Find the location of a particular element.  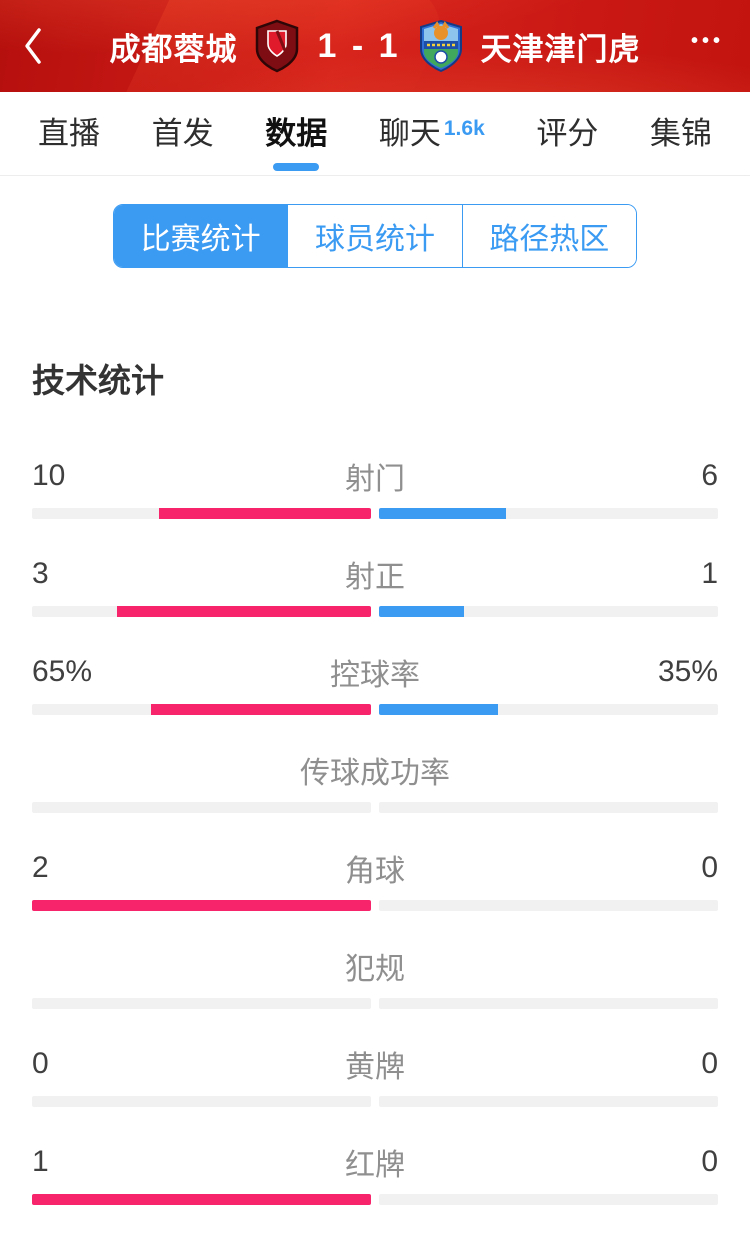

back-button is located at coordinates (39, 46).